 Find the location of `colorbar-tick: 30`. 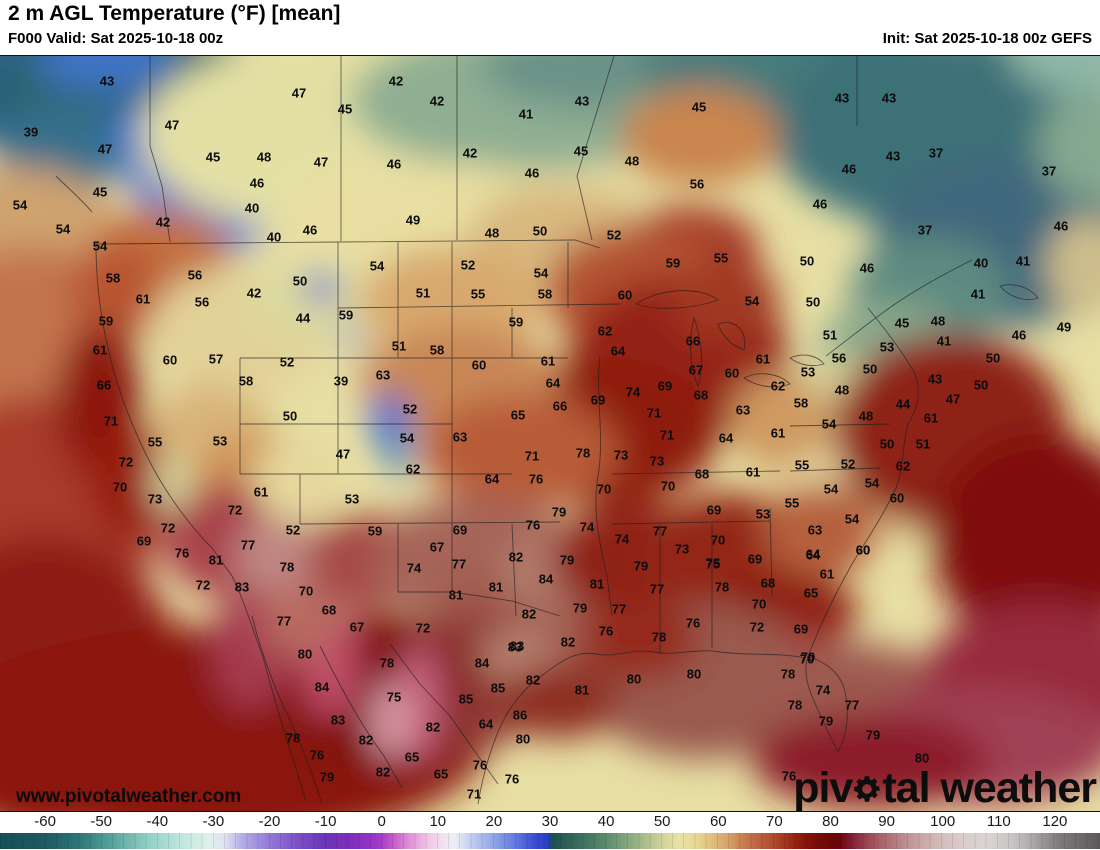

colorbar-tick: 30 is located at coordinates (550, 821).